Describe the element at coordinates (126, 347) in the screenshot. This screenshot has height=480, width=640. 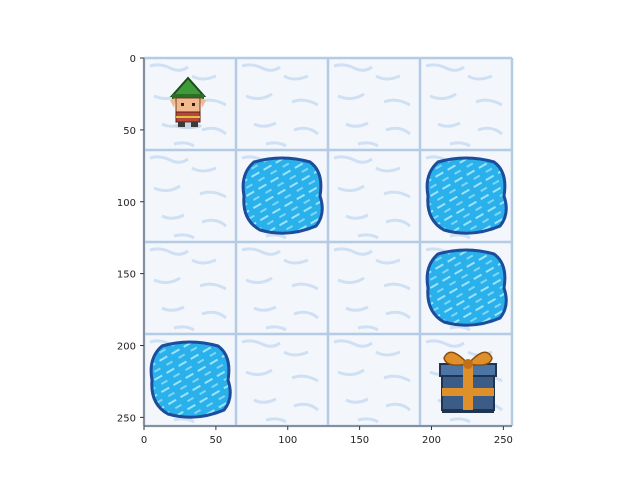
I see `y-tick-label: 200` at that location.